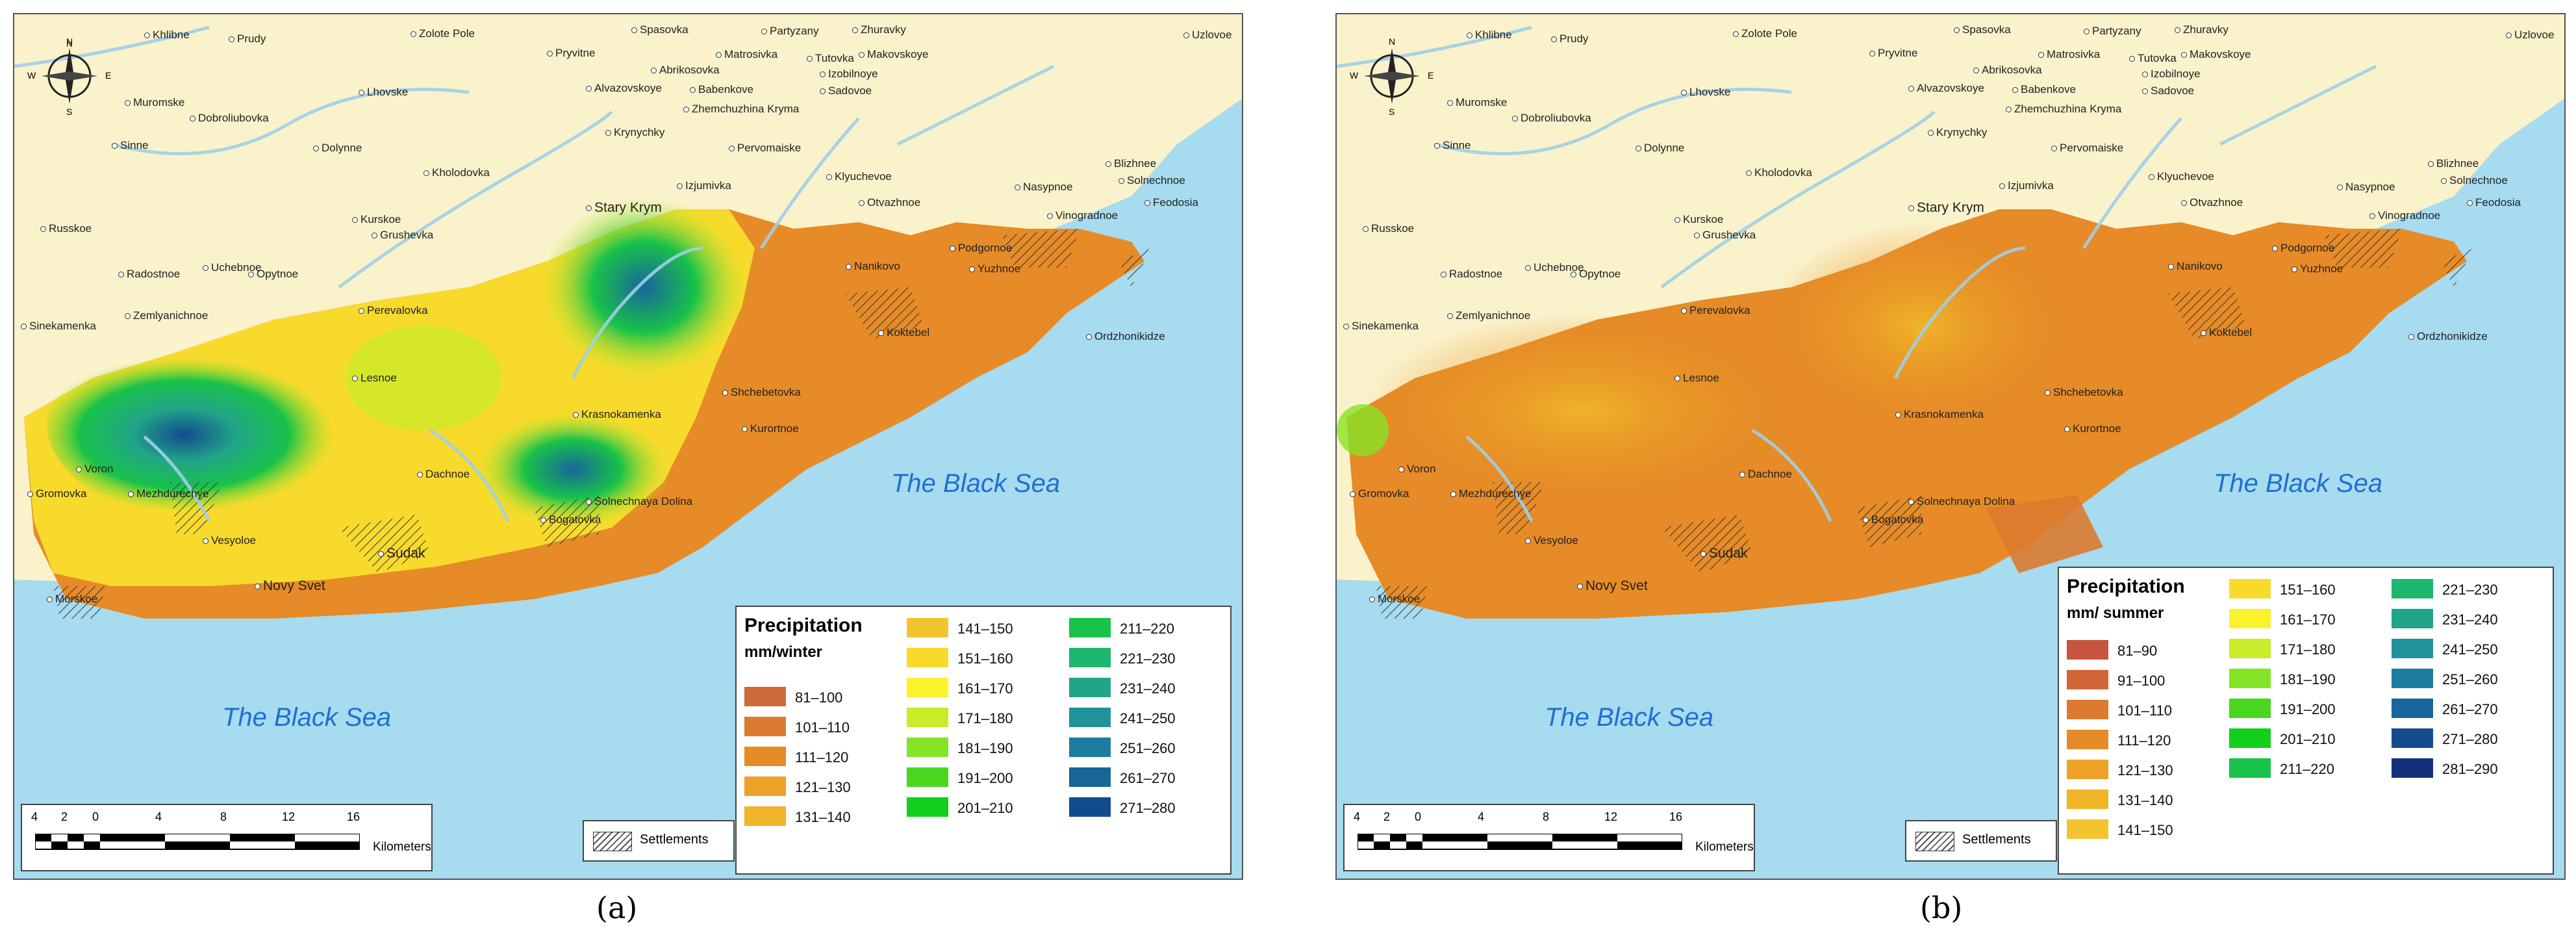 The width and height of the screenshot is (2576, 950). I want to click on place-label: Ordzhonikidze, so click(1125, 336).